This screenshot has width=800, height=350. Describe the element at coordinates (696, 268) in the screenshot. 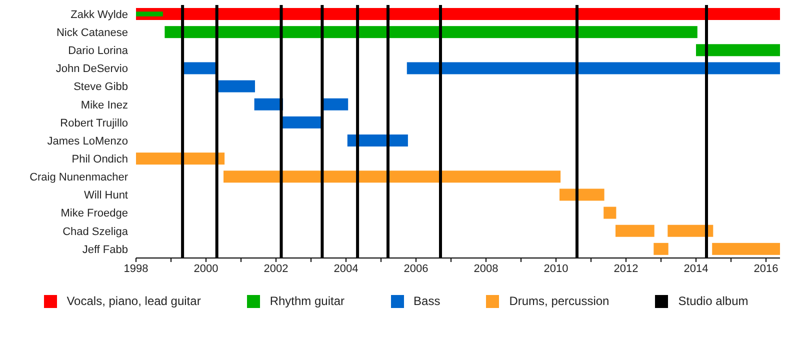

I see `x-tick-label: 2014` at that location.